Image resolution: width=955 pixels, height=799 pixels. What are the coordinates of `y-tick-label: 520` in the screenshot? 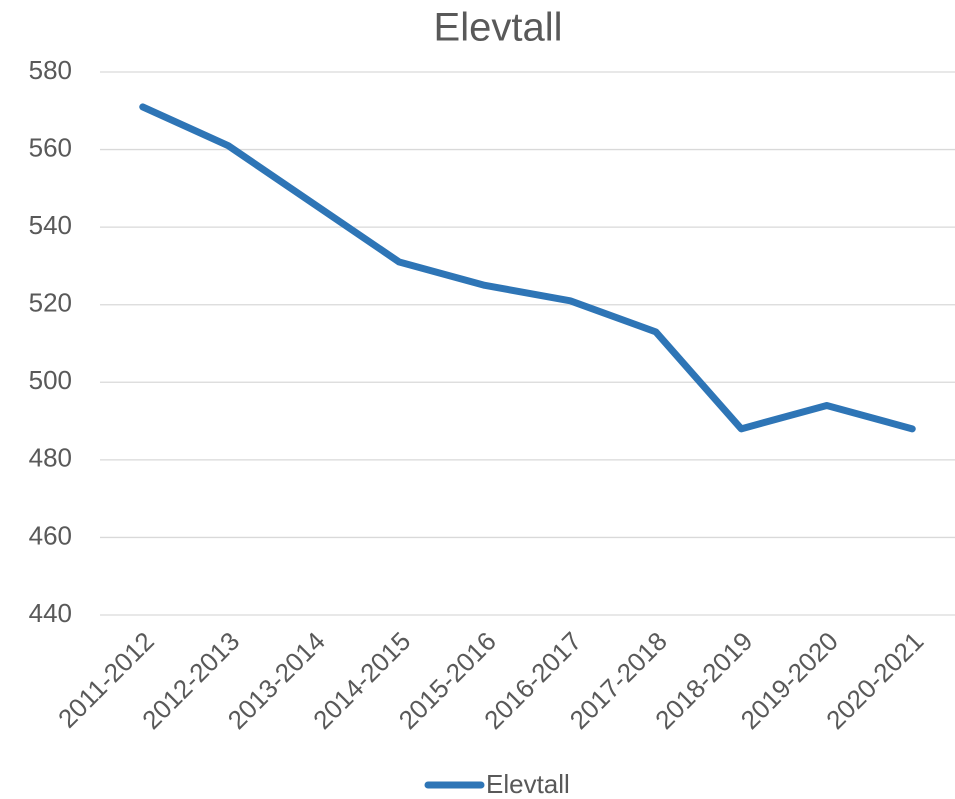 It's located at (50, 303).